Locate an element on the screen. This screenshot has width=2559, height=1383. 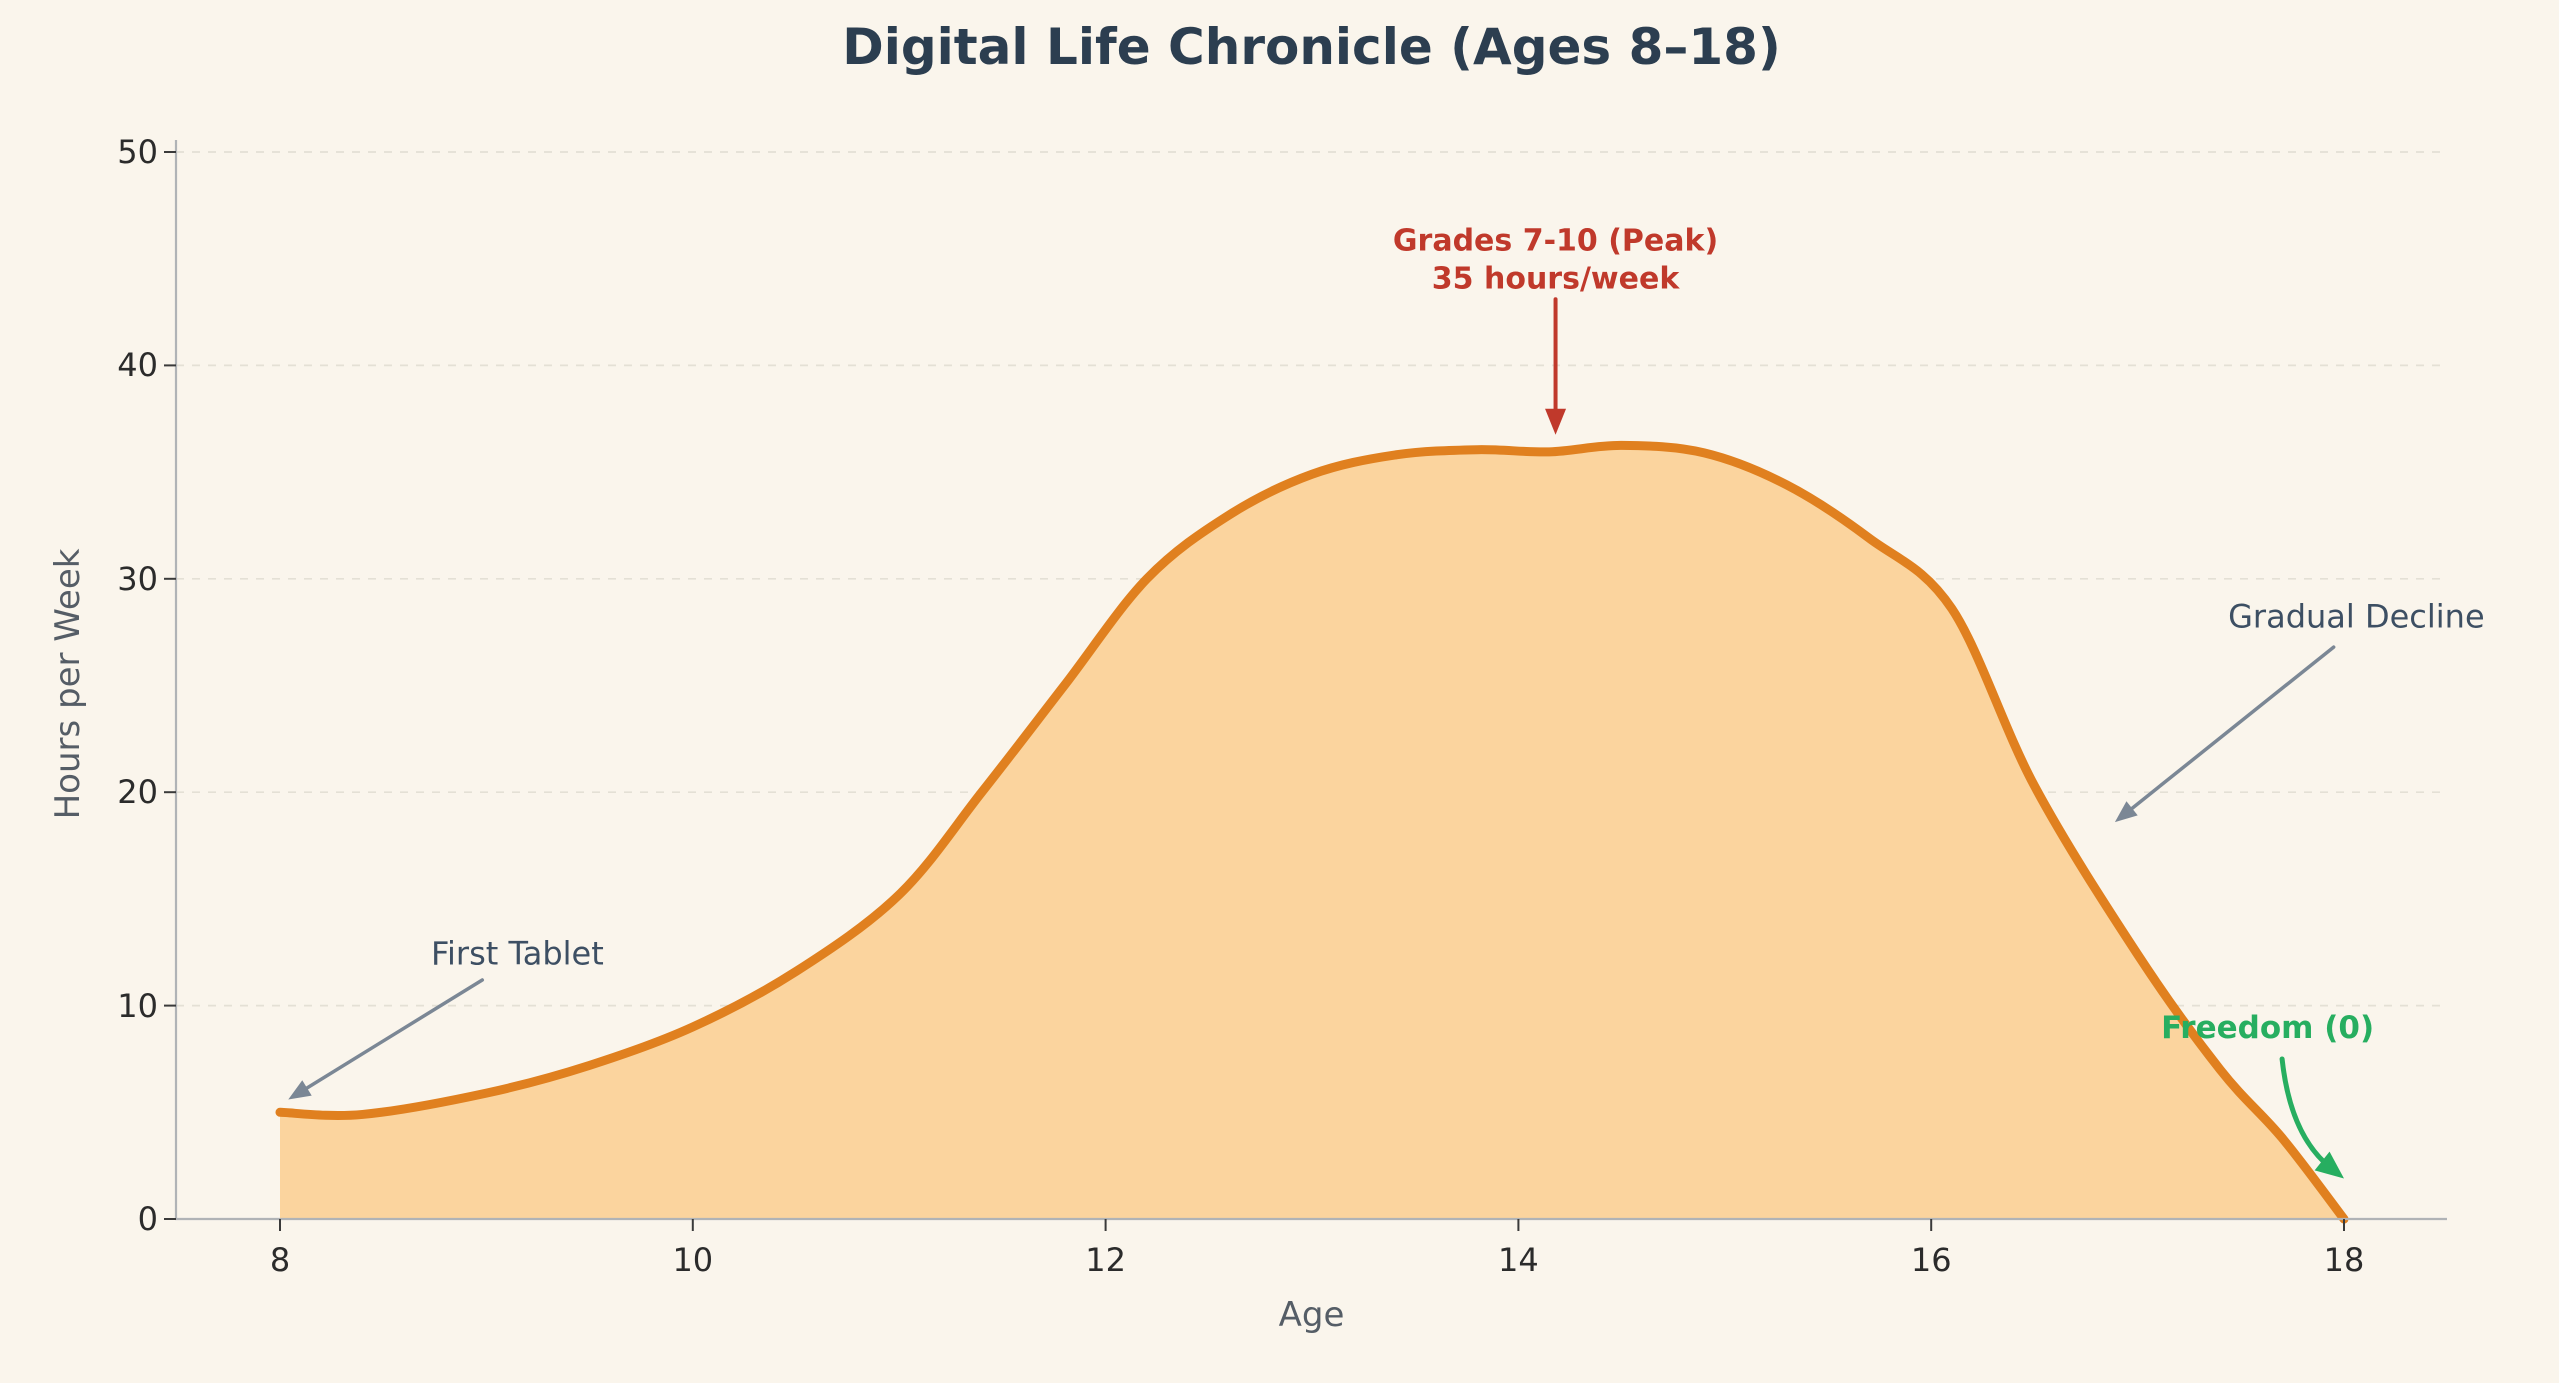
chart-title: Digital Life Chronicle (Ages 8–18) is located at coordinates (1311, 47).